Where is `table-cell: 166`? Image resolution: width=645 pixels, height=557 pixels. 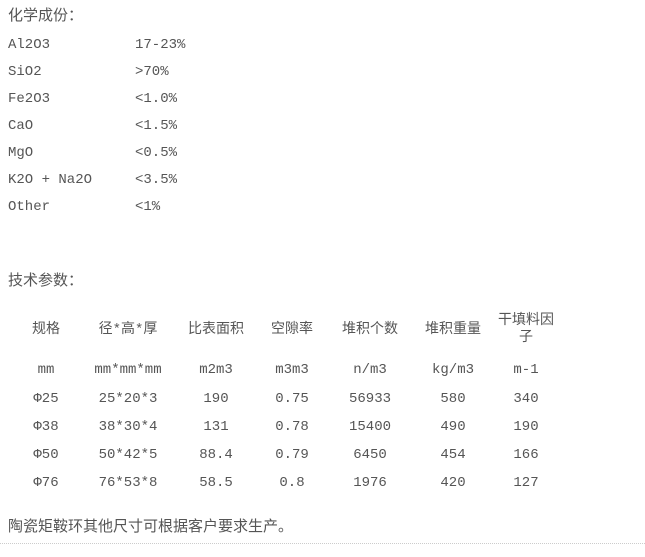 table-cell: 166 is located at coordinates (526, 455).